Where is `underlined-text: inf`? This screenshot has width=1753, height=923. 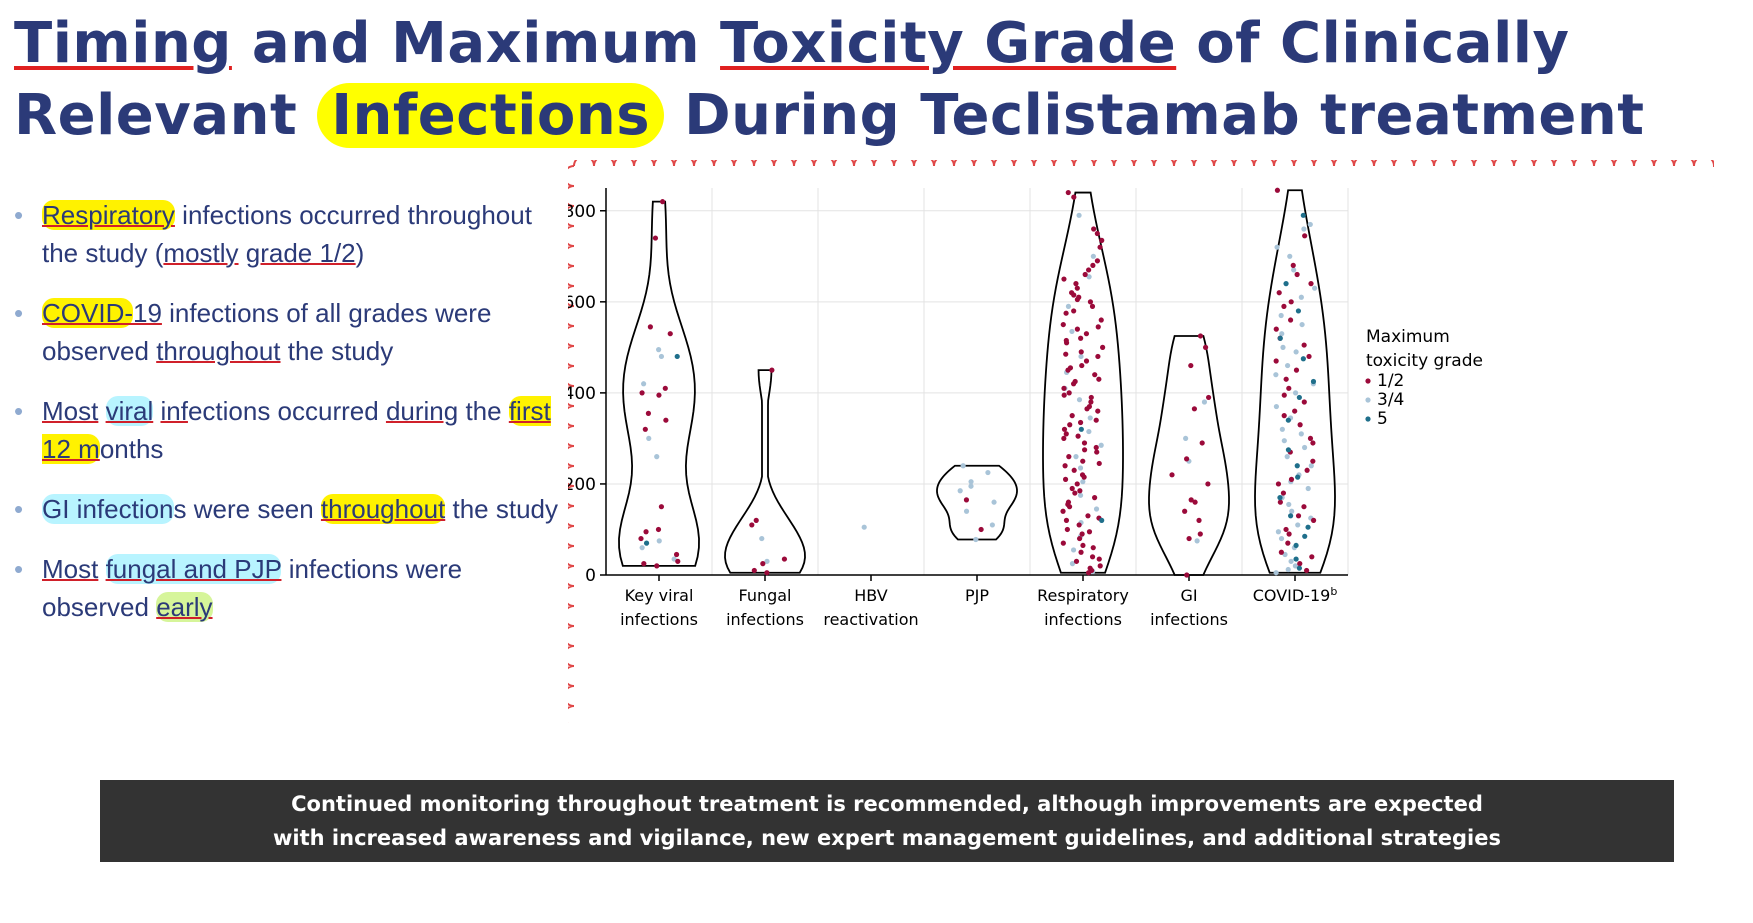 underlined-text: inf is located at coordinates (174, 411).